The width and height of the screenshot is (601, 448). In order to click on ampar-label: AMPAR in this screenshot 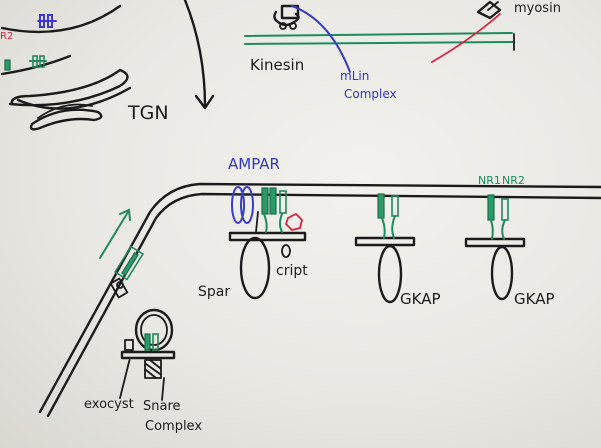, I will do `click(254, 164)`.